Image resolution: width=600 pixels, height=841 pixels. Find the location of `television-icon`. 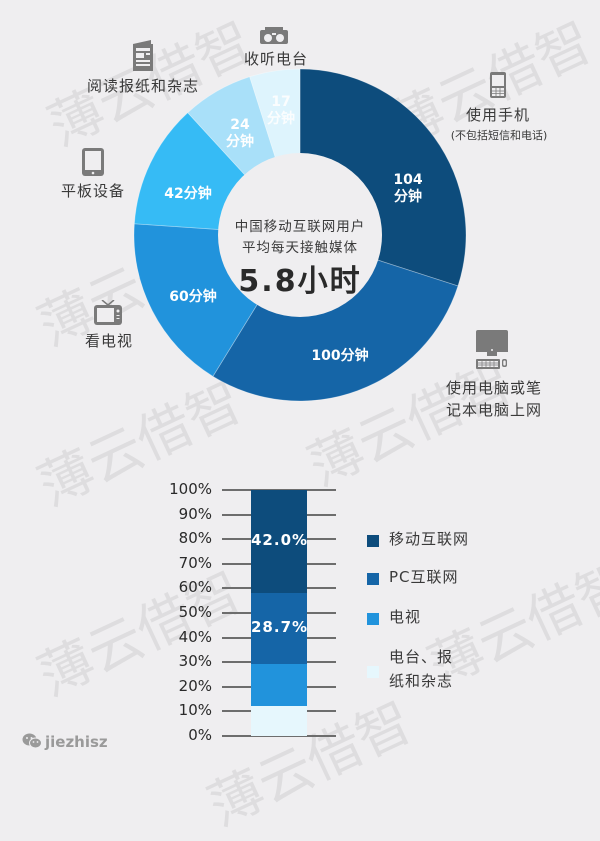

television-icon is located at coordinates (108, 312).